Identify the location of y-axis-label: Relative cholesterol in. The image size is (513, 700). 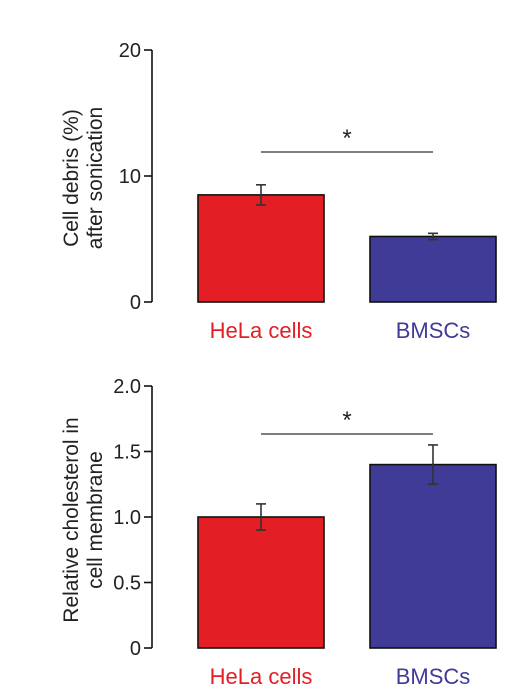
(71, 519).